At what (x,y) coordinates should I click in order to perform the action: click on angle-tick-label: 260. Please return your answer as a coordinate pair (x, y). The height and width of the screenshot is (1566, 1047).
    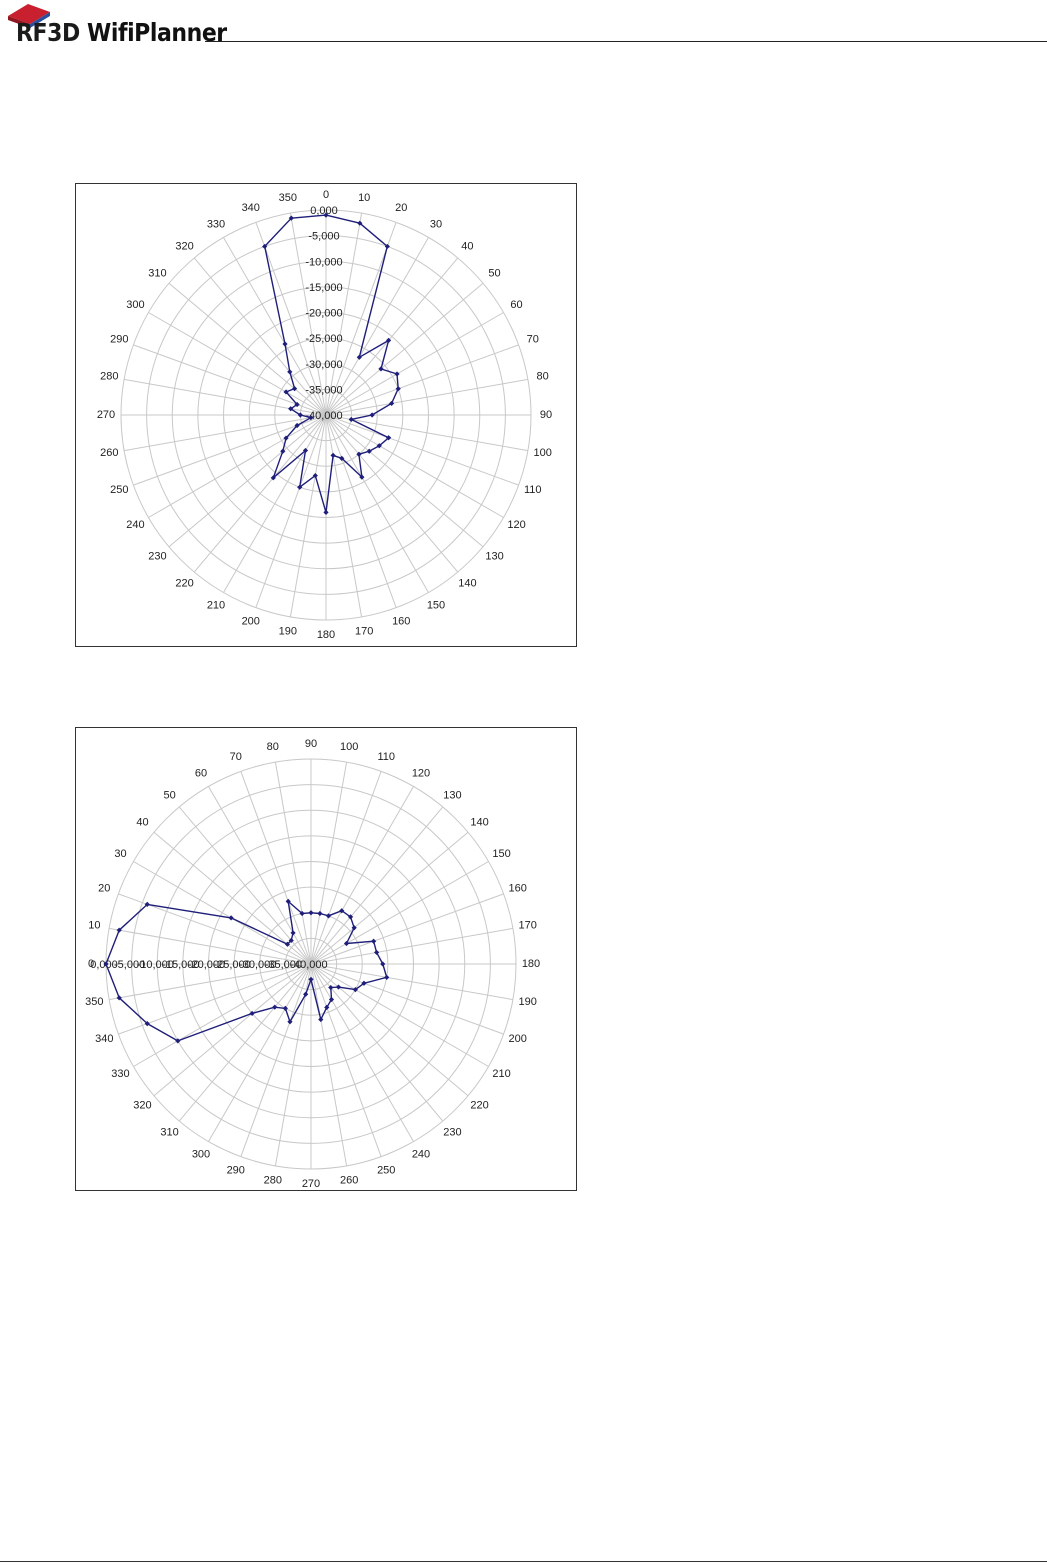
    Looking at the image, I should click on (109, 453).